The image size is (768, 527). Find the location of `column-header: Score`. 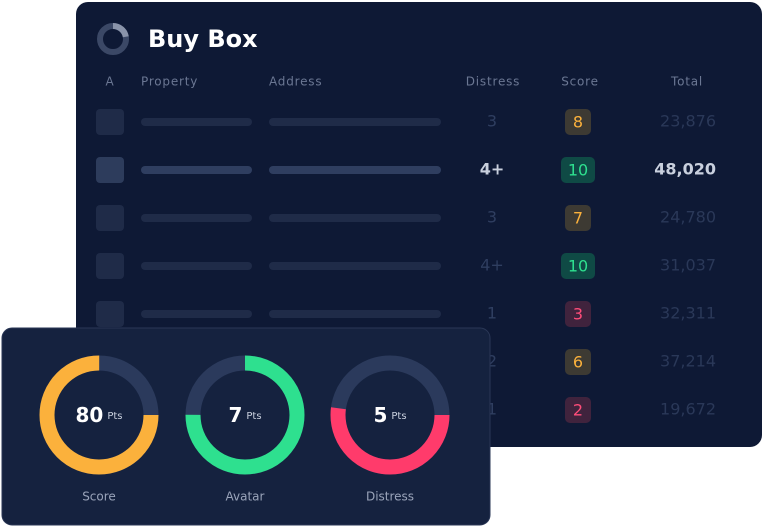

column-header: Score is located at coordinates (580, 82).